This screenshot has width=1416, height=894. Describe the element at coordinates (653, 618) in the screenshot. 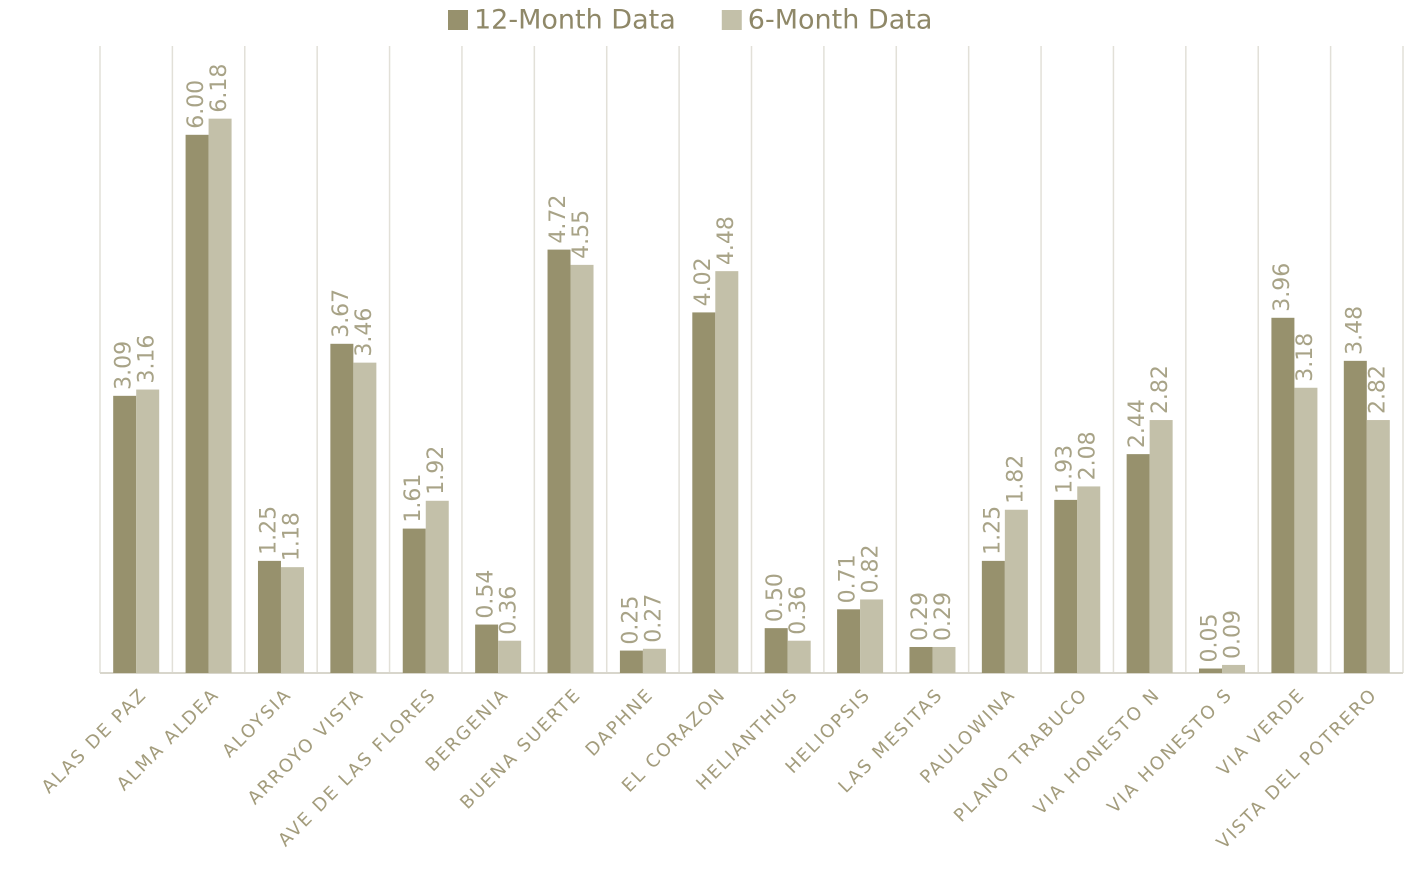

I see `value-label: 0.27` at that location.